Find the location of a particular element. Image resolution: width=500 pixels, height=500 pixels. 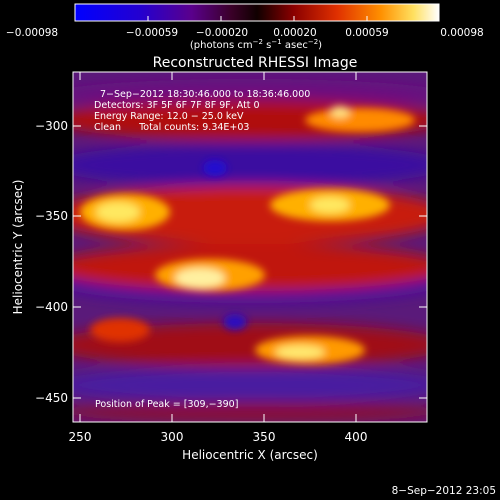

y-tick-label: −350 is located at coordinates (51, 216).